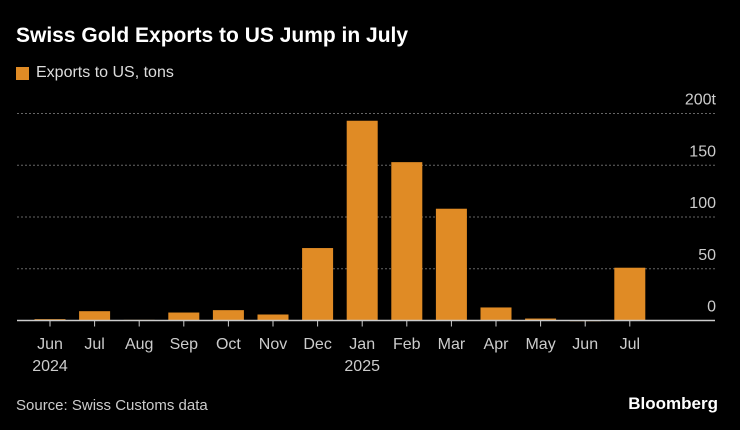 Image resolution: width=740 pixels, height=430 pixels. I want to click on chart-title: Swiss Gold Exports to US Jump in July, so click(212, 35).